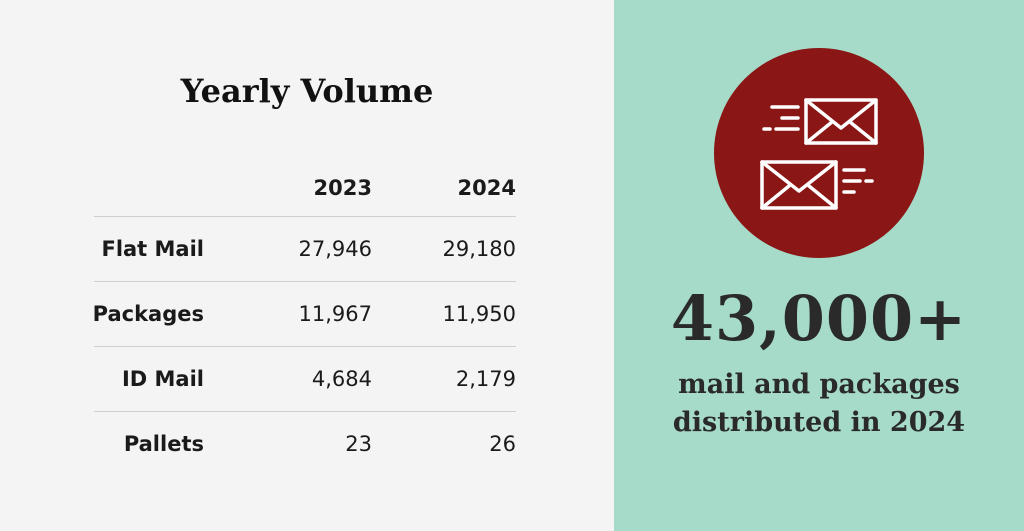 This screenshot has height=531, width=1024. What do you see at coordinates (819, 422) in the screenshot?
I see `stat-description-line: distributed in 2024` at bounding box center [819, 422].